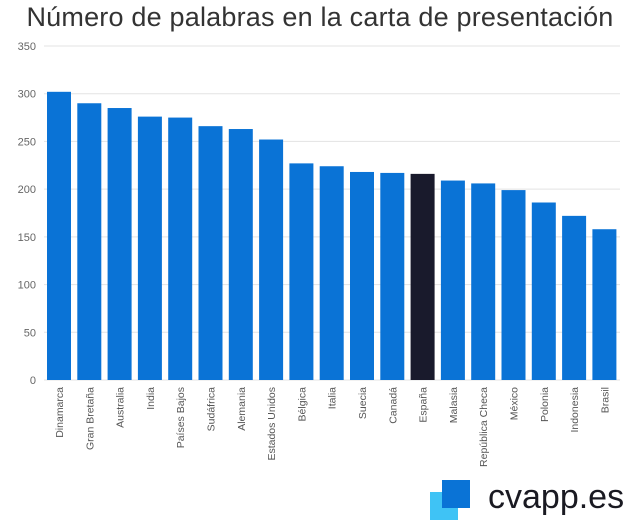 Image resolution: width=640 pixels, height=526 pixels. Describe the element at coordinates (556, 497) in the screenshot. I see `brand-name: cvapp.es` at that location.